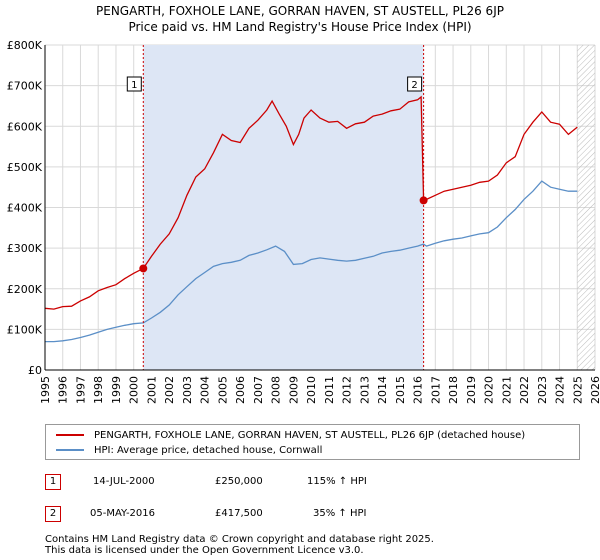  Describe the element at coordinates (312, 515) in the screenshot. I see `sale-row: 2 05-MAY-2016 £417,500 35% ↑ HPI` at that location.